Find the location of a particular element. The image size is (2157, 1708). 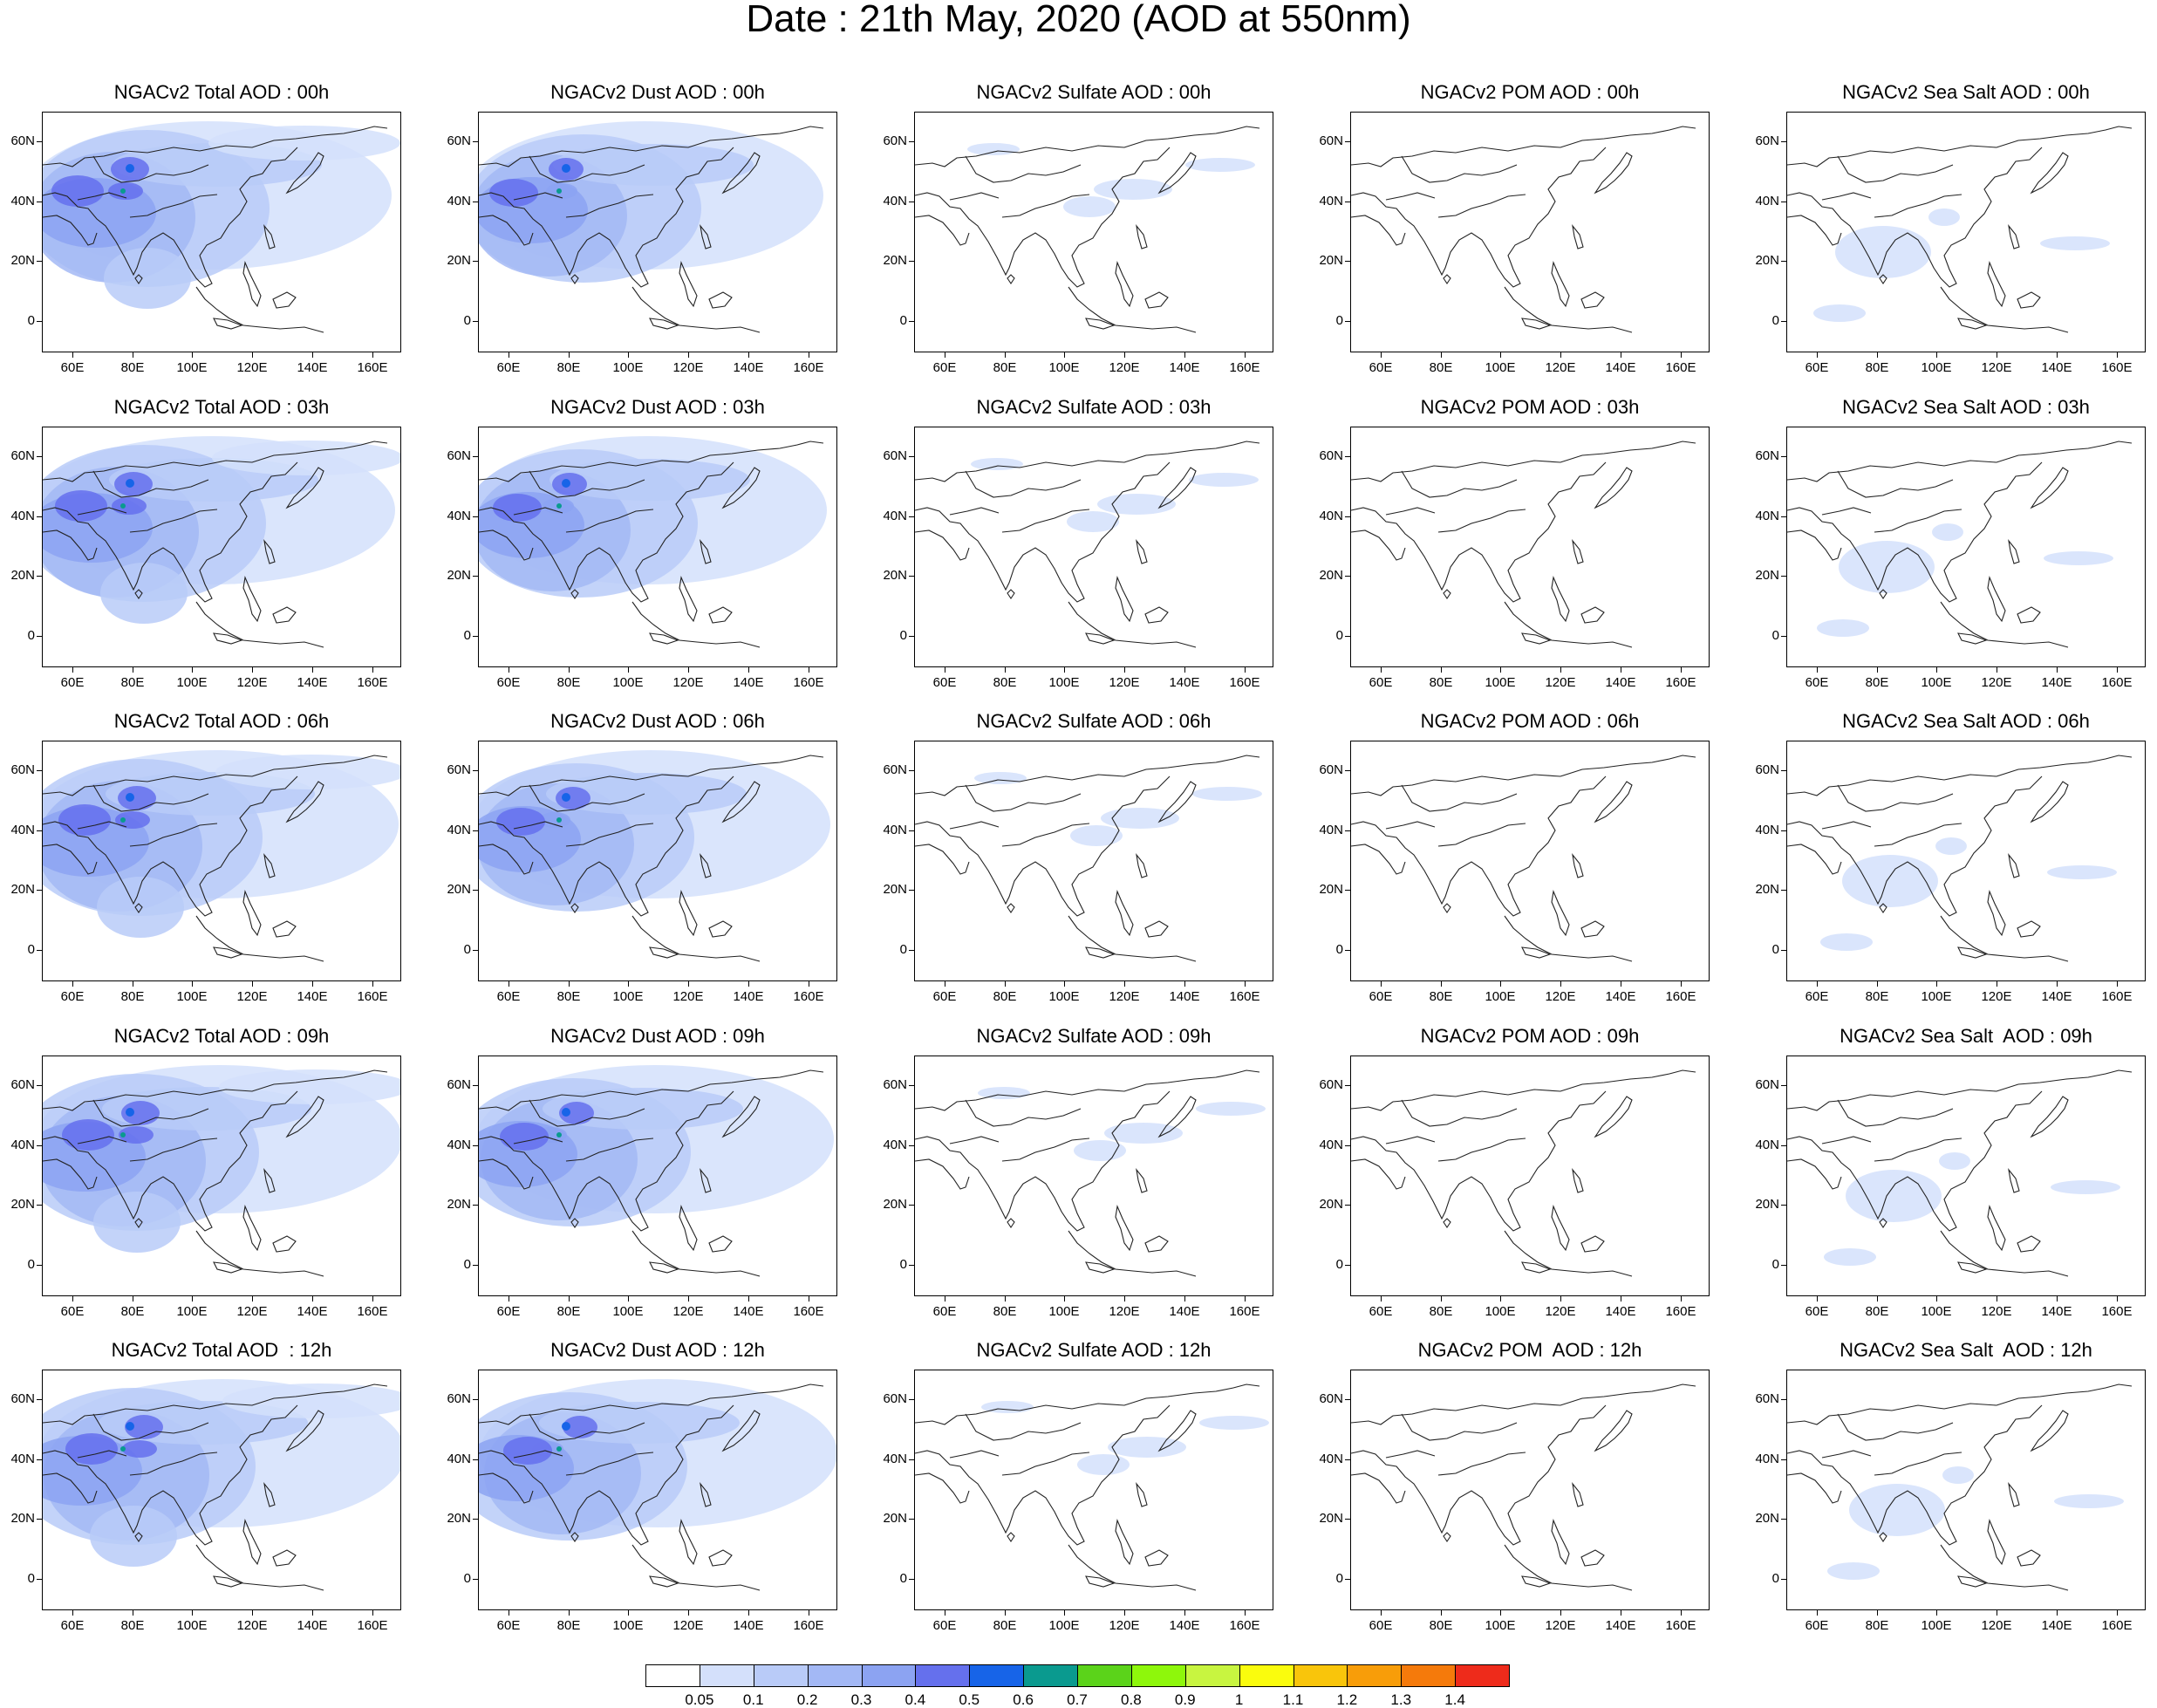

colorbar-level-label: 0.3 is located at coordinates (861, 1700).